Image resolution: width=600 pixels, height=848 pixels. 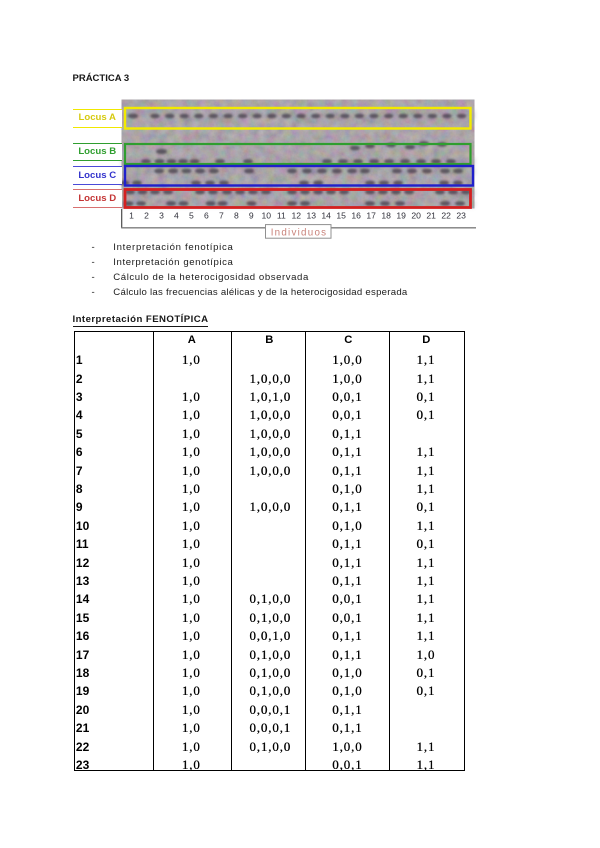 I want to click on svg-text: Individuos, so click(x=299, y=232).